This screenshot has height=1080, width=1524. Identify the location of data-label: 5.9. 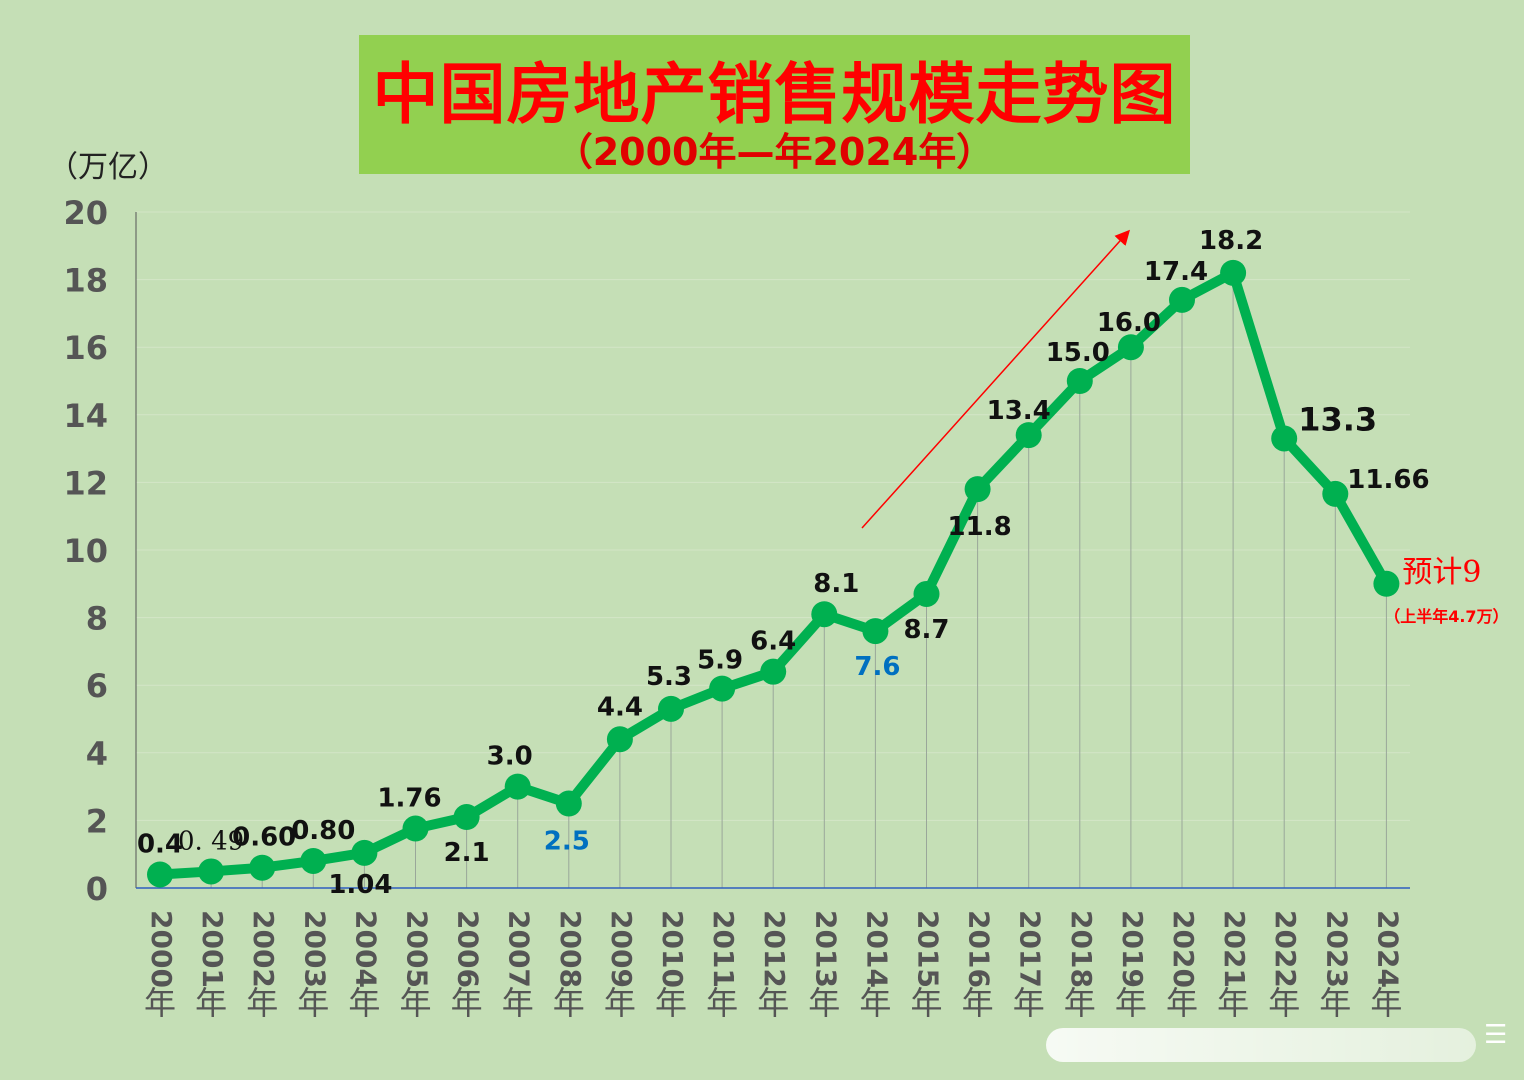
(720, 661).